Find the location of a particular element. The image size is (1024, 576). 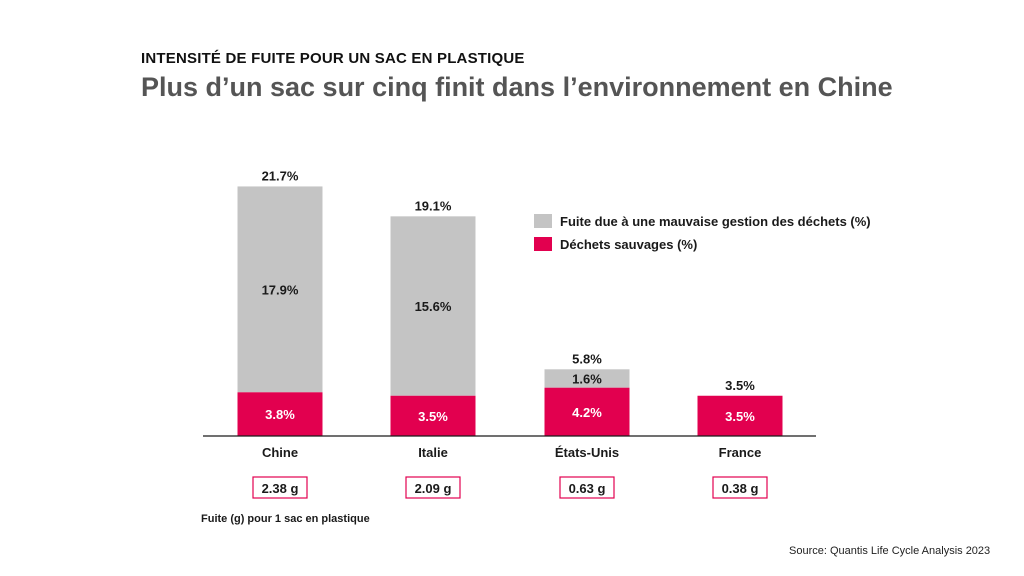

bar-total-label-1: 19.1% is located at coordinates (433, 205).